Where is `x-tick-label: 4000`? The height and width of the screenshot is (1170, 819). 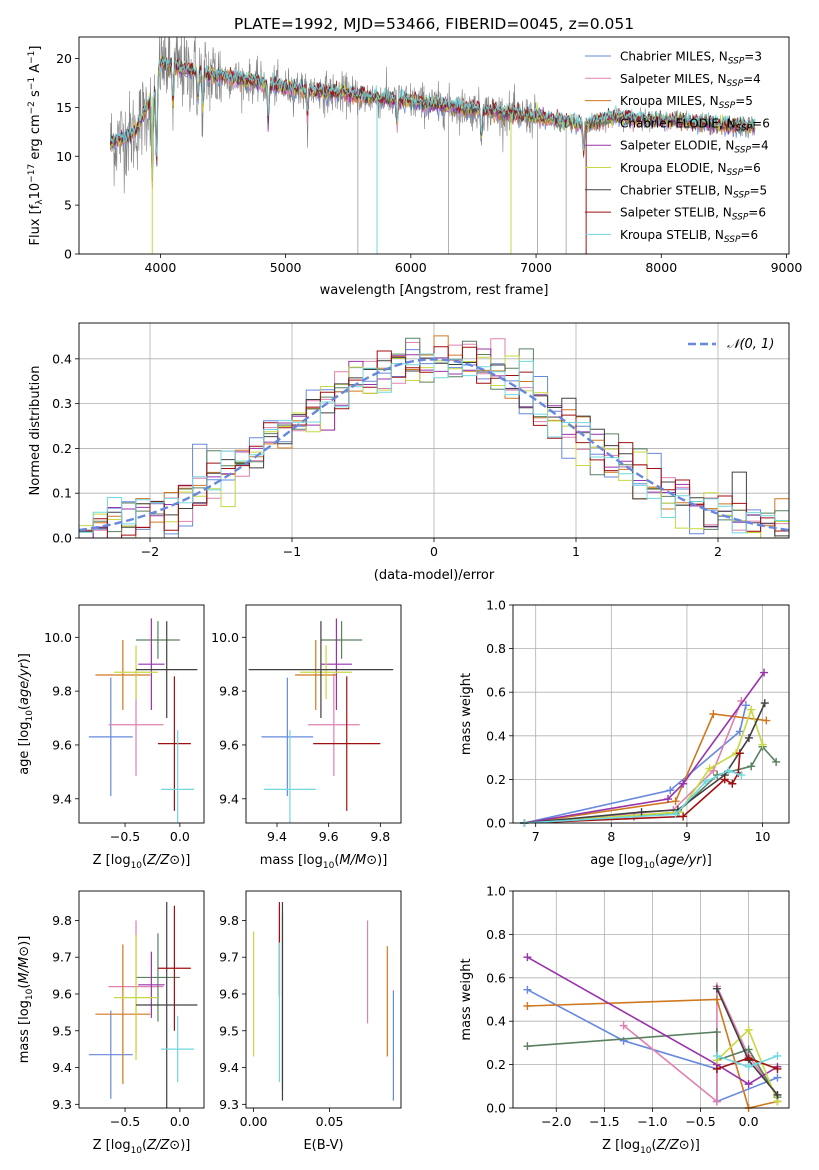
x-tick-label: 4000 is located at coordinates (160, 267).